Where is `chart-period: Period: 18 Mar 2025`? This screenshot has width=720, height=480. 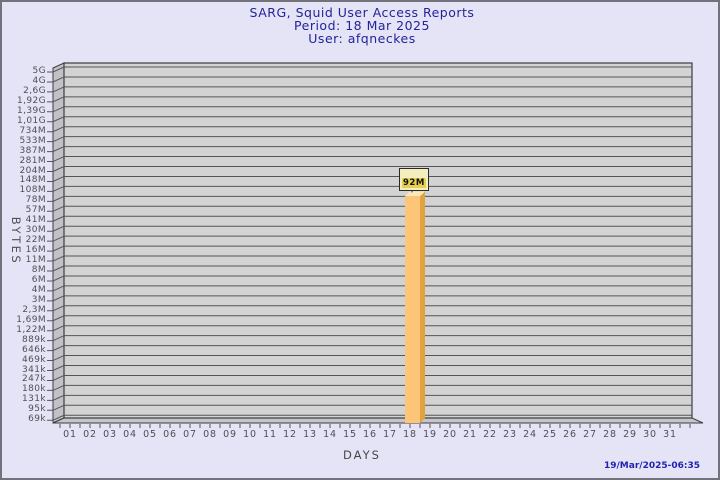
chart-period: Period: 18 Mar 2025 is located at coordinates (362, 25).